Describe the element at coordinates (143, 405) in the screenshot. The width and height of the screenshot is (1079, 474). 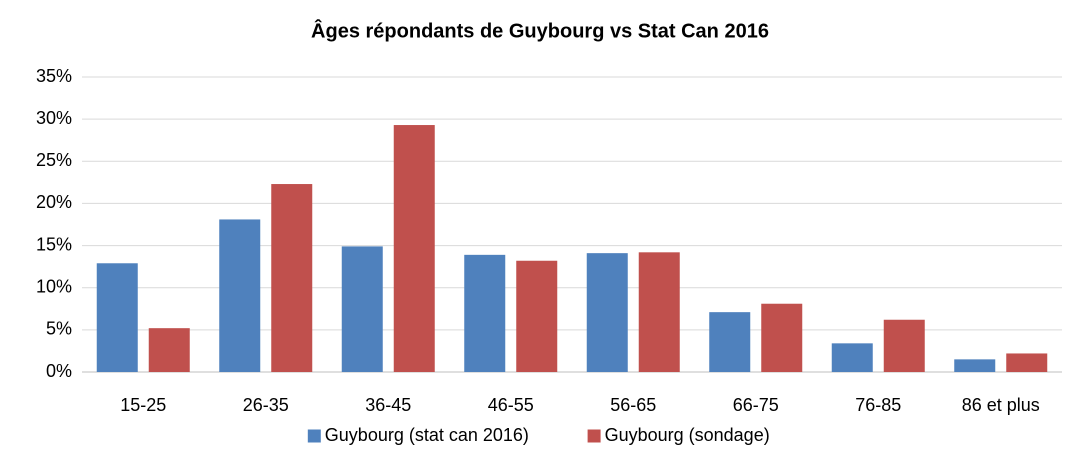
I see `x-tick-label: 15-25` at that location.